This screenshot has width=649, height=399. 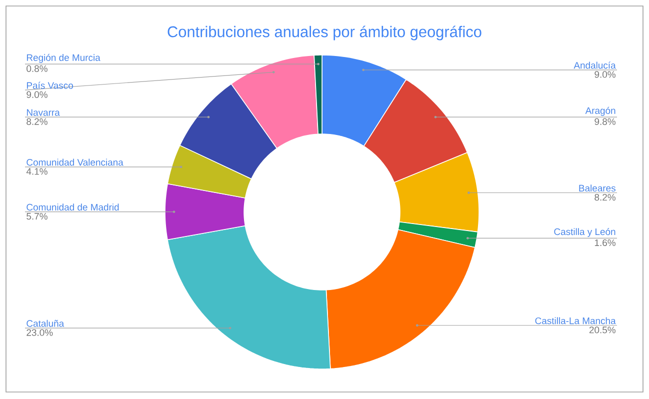 I want to click on data-label: 4.1%, so click(x=37, y=171).